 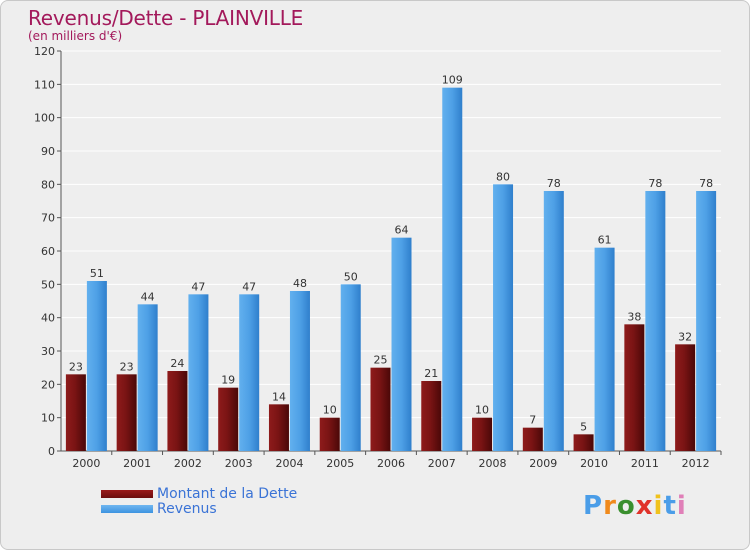 What do you see at coordinates (696, 463) in the screenshot?
I see `x-tick-label: 2012` at bounding box center [696, 463].